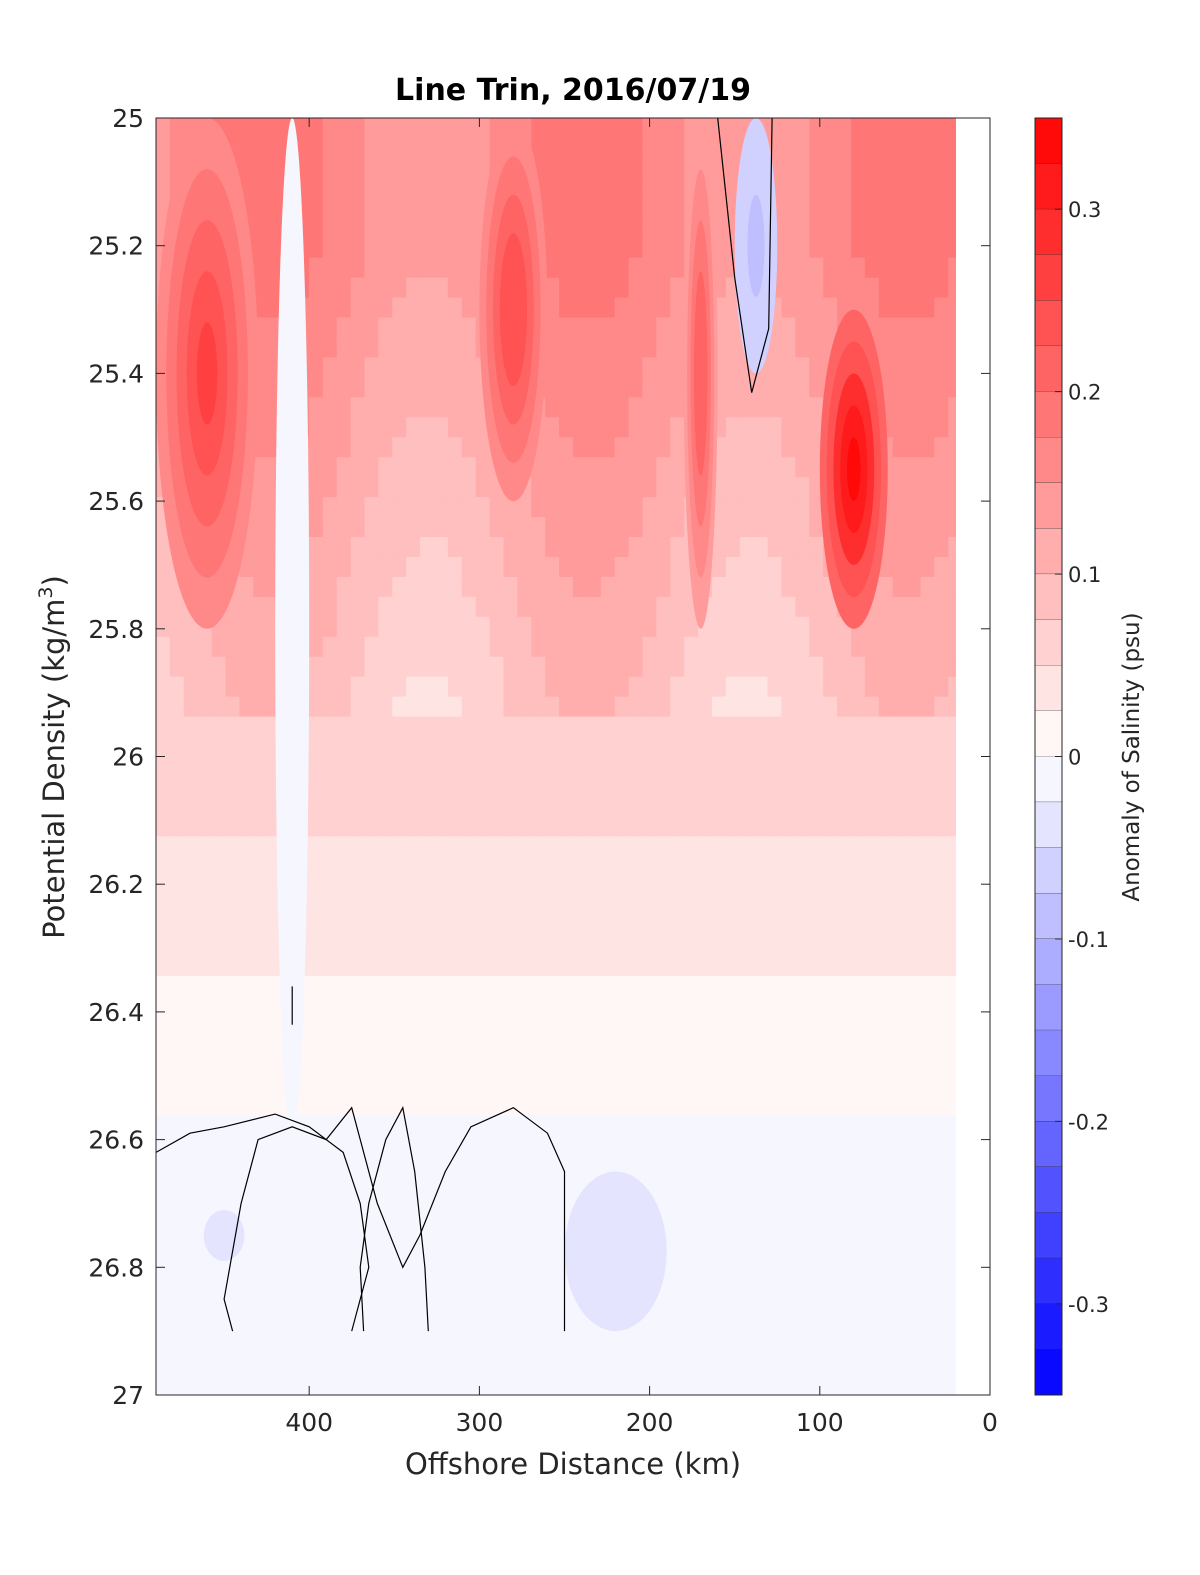 The height and width of the screenshot is (1575, 1200). What do you see at coordinates (854, 469) in the screenshot?
I see `anomaly-section-band` at bounding box center [854, 469].